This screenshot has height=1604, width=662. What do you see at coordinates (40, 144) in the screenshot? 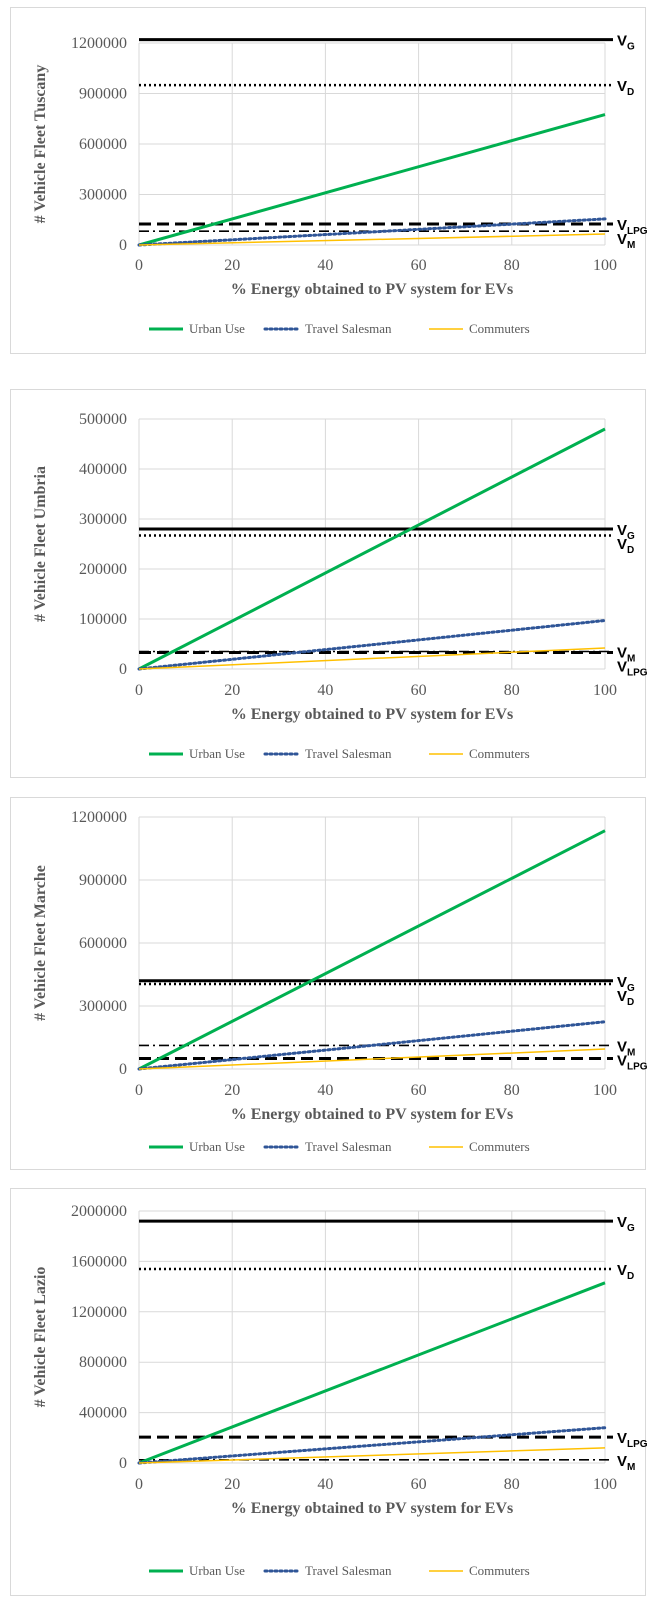
I see `y-axis-title: # Vehicle Fleet Tuscany` at bounding box center [40, 144].